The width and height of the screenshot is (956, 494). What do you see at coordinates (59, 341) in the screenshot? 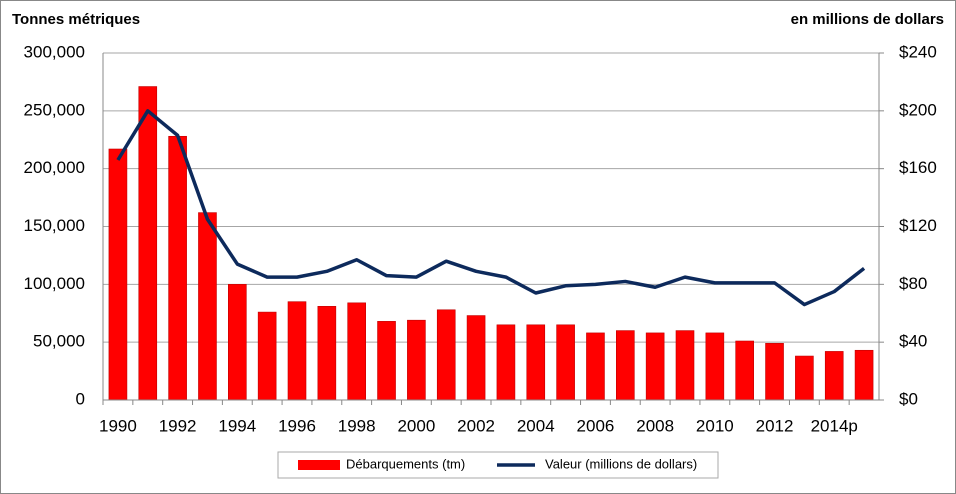
I see `y-tick-label: 50,000` at bounding box center [59, 341].